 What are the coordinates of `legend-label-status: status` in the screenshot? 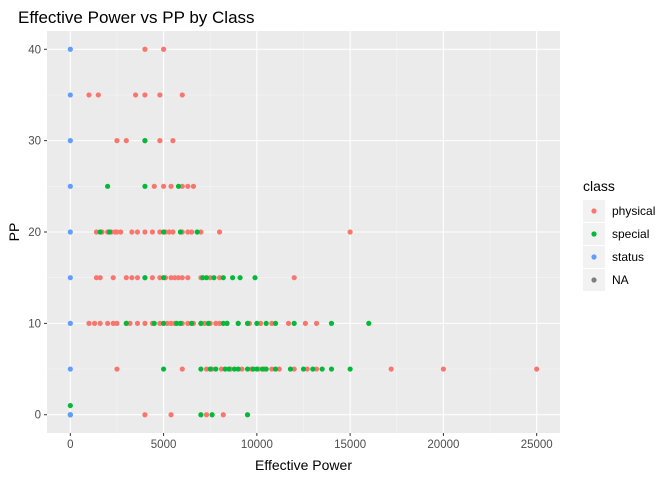 It's located at (628, 257).